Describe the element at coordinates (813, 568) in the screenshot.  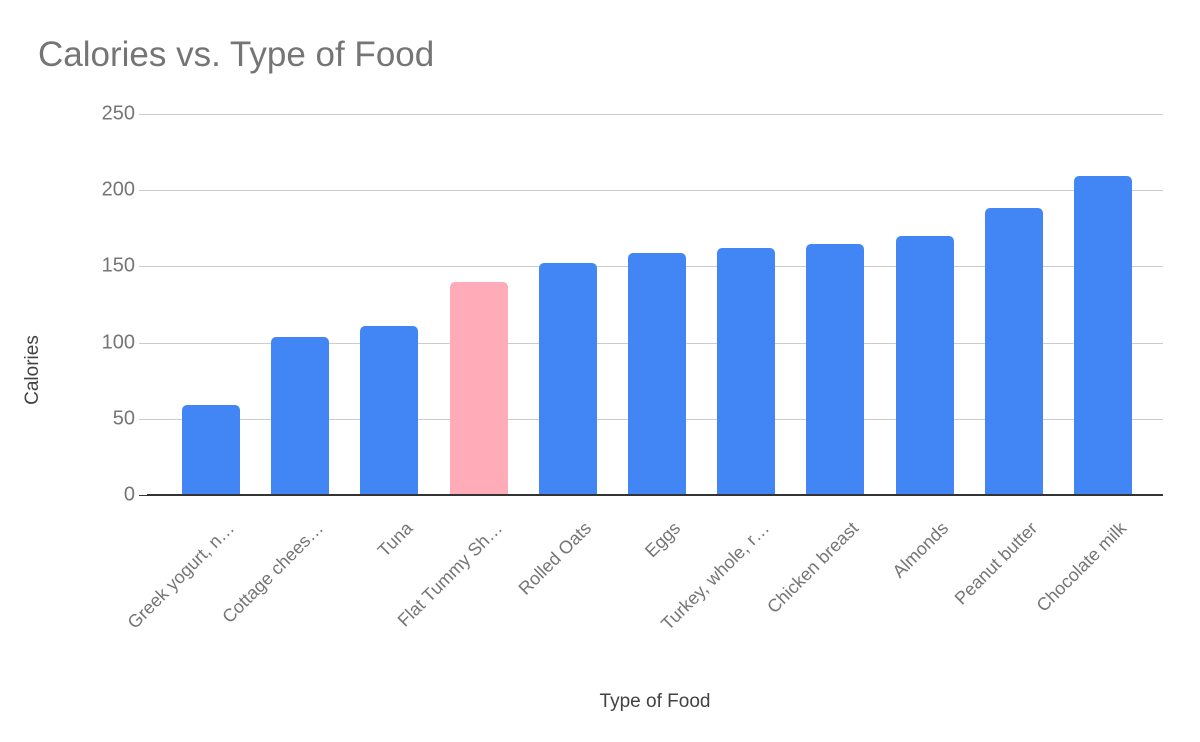
I see `x-category-label-chicken-breast: Chicken breast` at that location.